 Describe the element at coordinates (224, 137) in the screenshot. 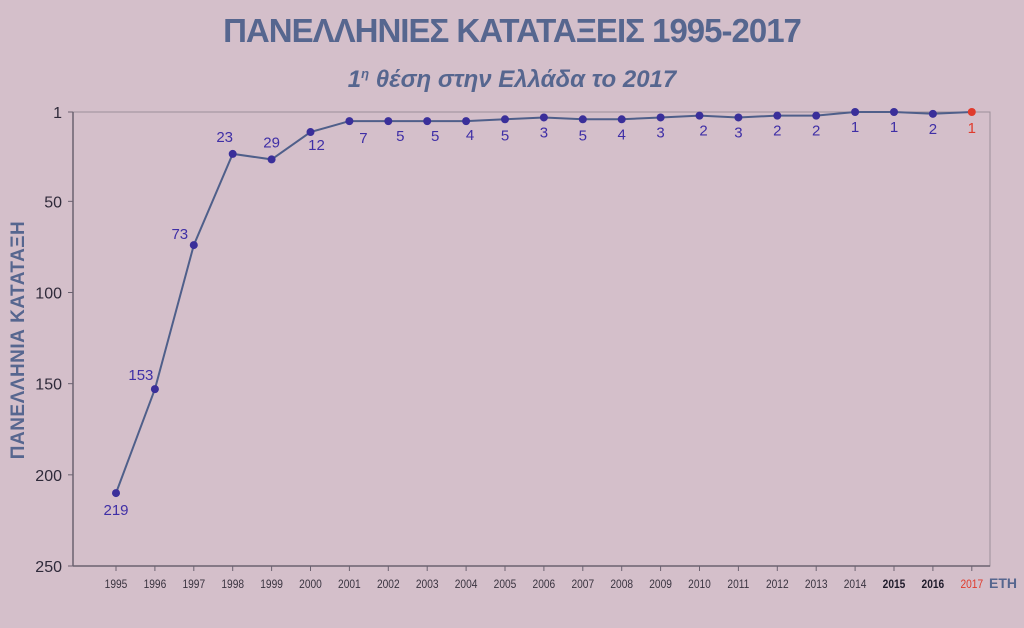

I see `data-label: 23` at that location.